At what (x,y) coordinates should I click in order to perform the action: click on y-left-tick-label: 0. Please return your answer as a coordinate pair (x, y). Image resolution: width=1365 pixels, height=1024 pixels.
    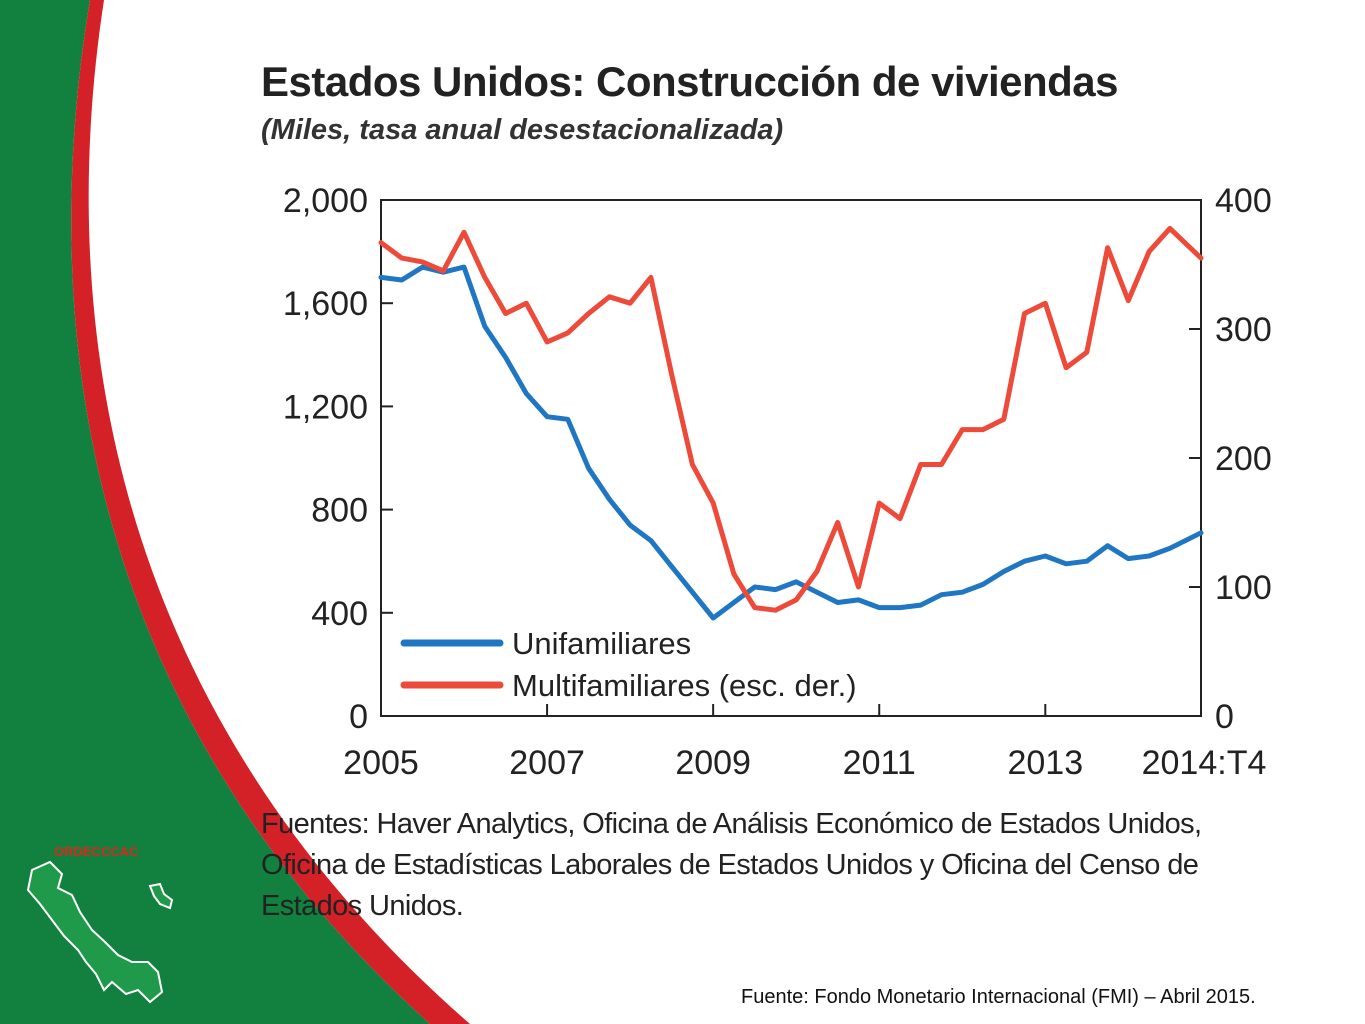
    Looking at the image, I should click on (358, 717).